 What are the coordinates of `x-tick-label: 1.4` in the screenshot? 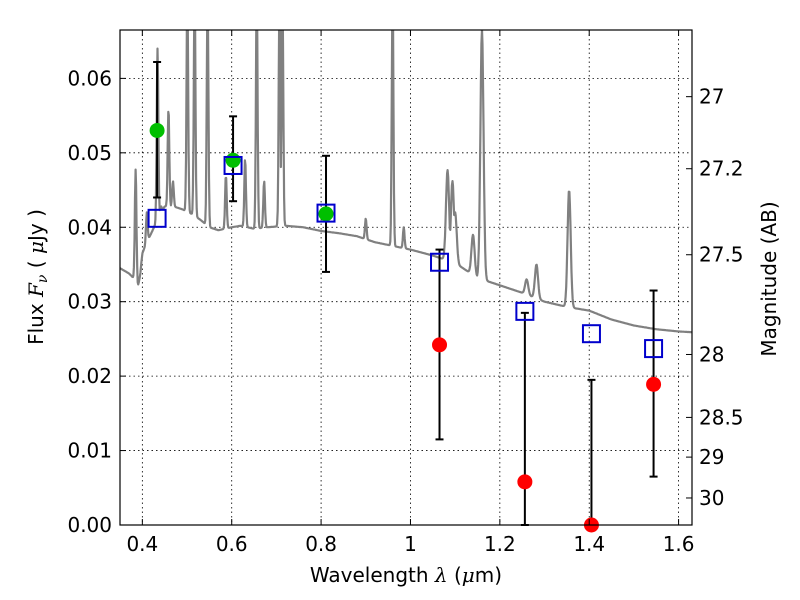 It's located at (589, 544).